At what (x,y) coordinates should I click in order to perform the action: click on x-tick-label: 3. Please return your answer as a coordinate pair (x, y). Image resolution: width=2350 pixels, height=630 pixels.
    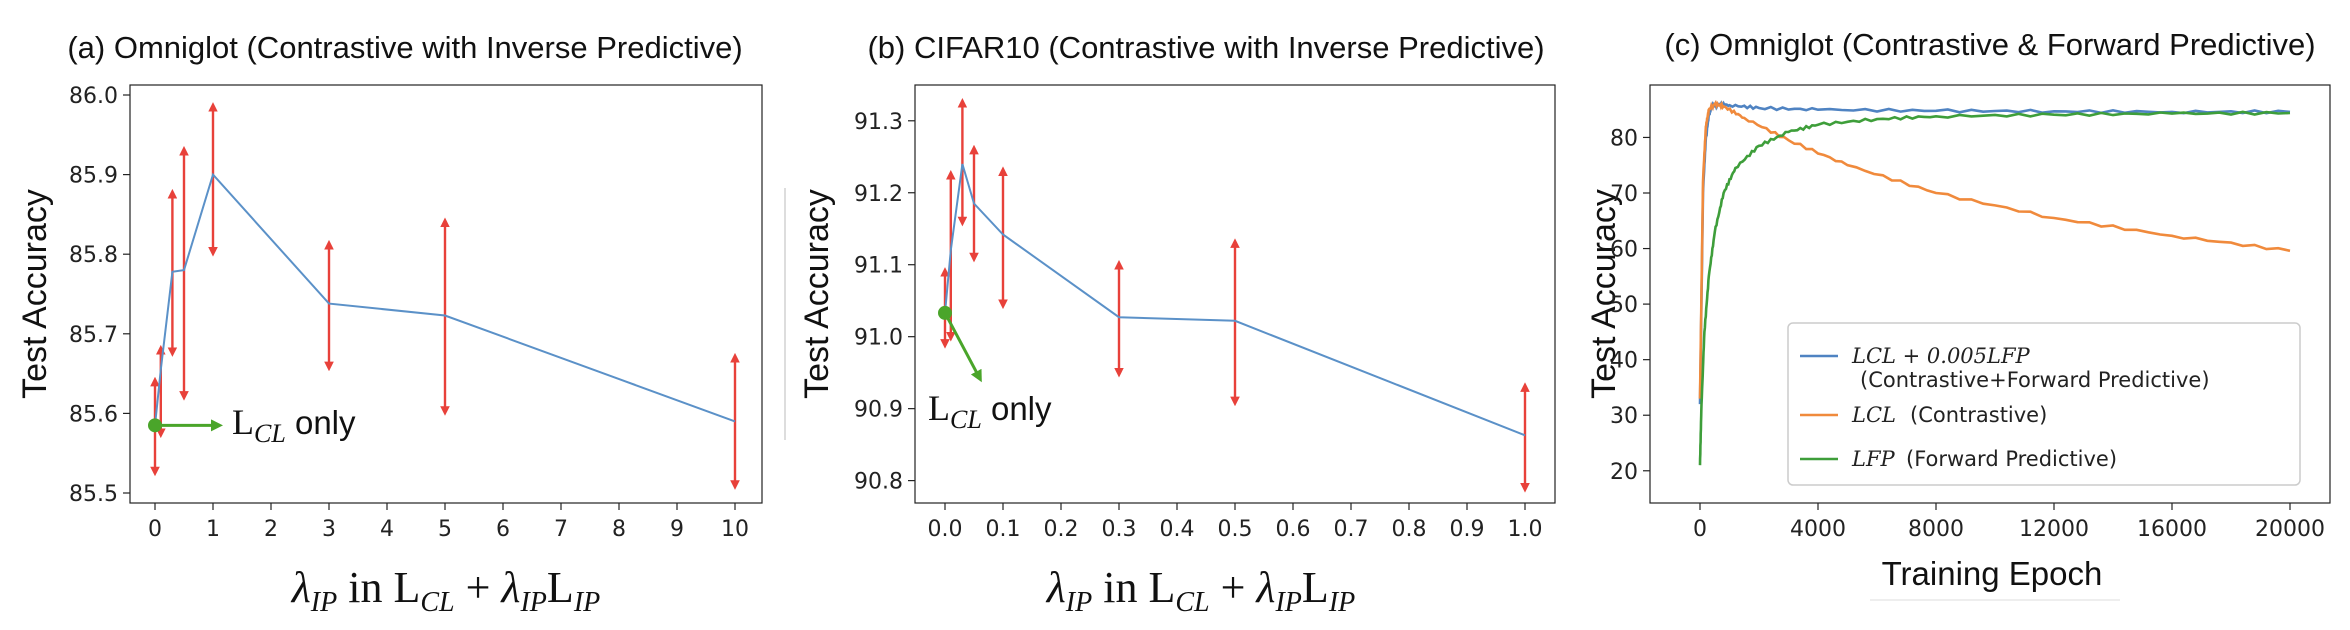
    Looking at the image, I should click on (329, 529).